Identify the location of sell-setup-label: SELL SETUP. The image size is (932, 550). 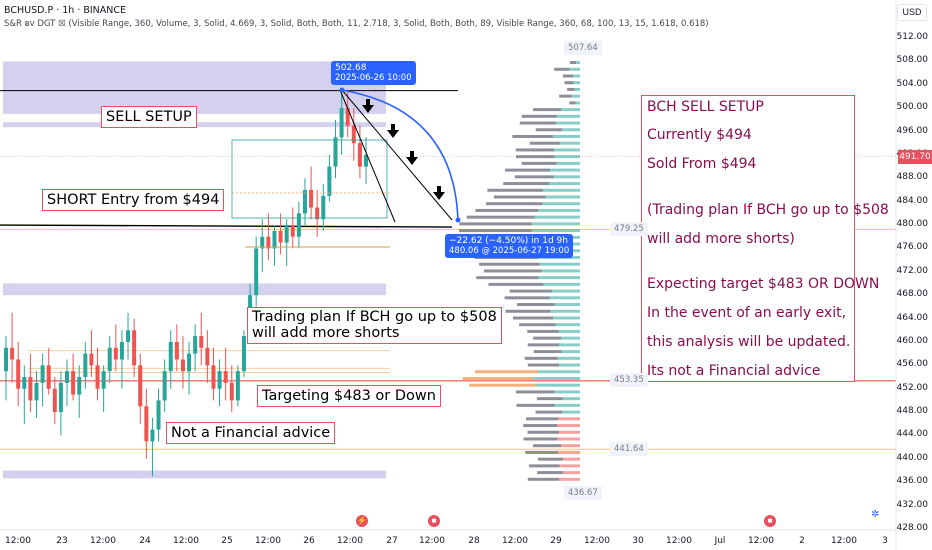
(149, 117).